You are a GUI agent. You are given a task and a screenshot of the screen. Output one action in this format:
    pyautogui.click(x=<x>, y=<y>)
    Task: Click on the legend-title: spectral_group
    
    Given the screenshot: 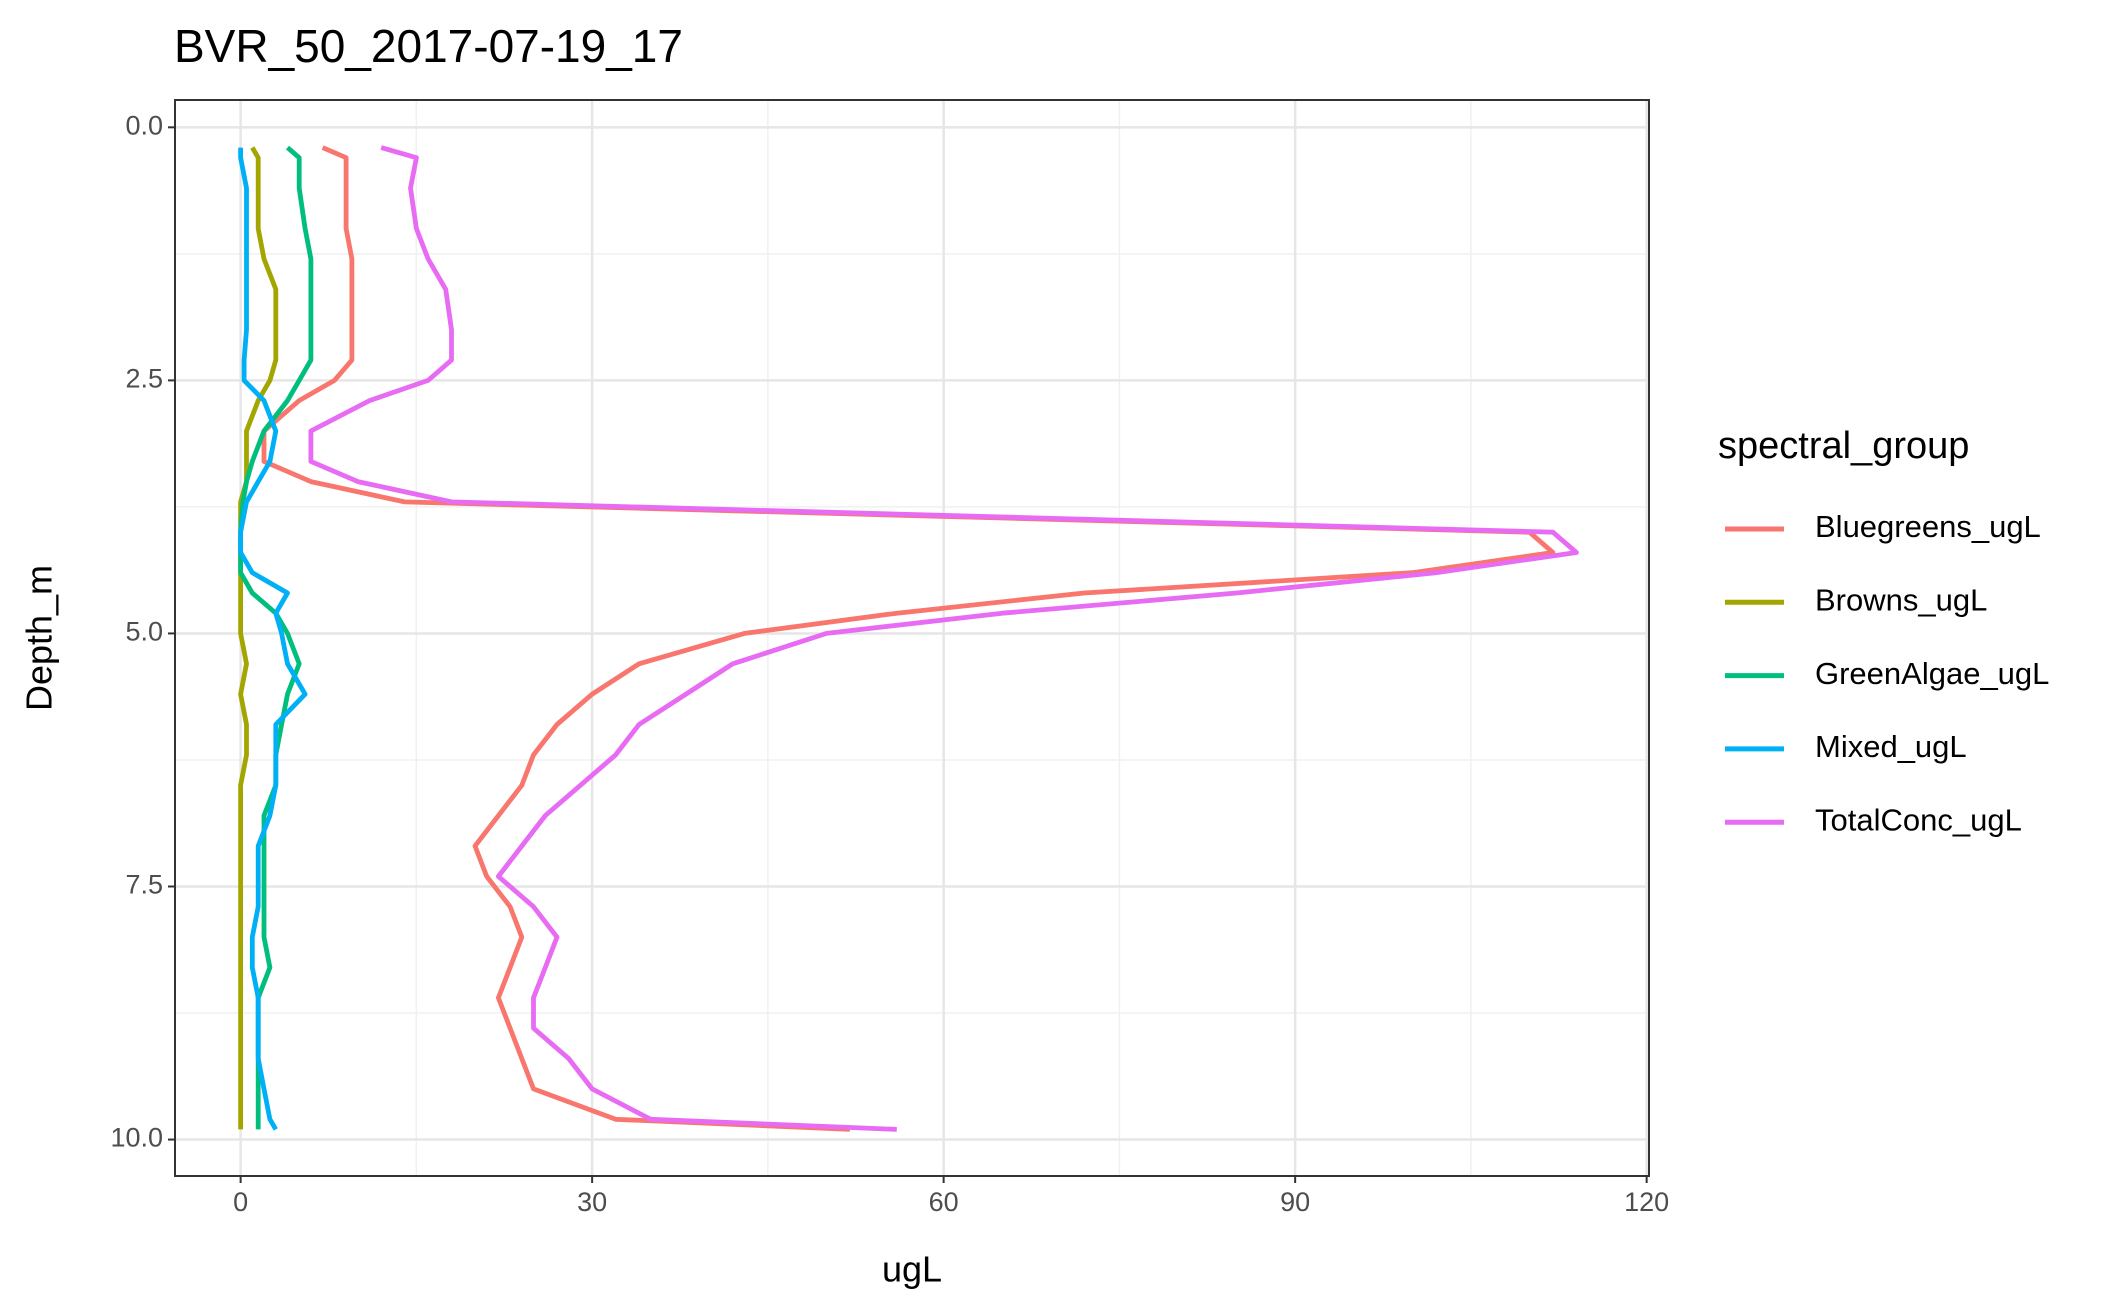 What is the action you would take?
    pyautogui.click(x=1843, y=446)
    